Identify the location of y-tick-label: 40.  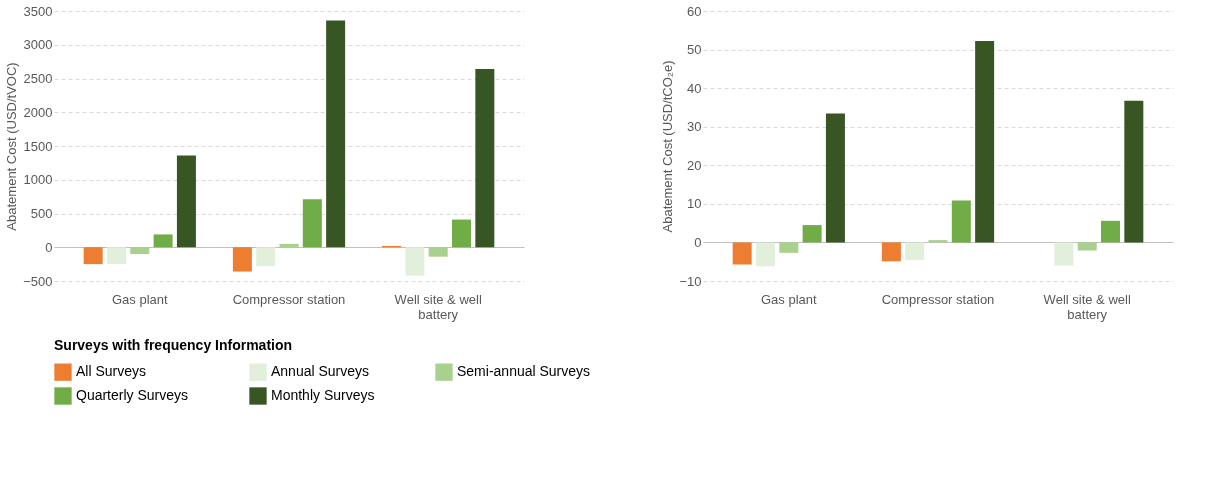
(694, 88).